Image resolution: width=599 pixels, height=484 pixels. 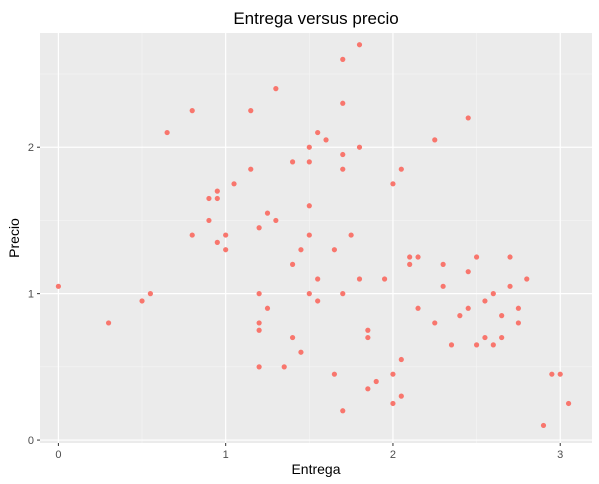 I want to click on y-axis-ticks: 0 1 2, so click(x=34, y=294).